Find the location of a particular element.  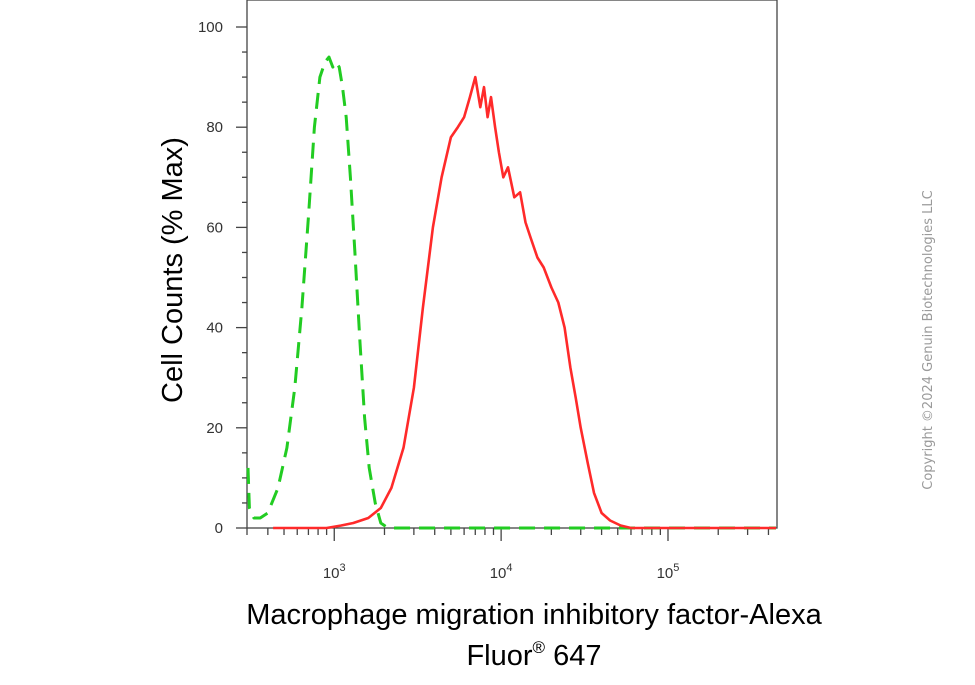

x-axis-title-line2: Fluor® 647 is located at coordinates (533, 655).